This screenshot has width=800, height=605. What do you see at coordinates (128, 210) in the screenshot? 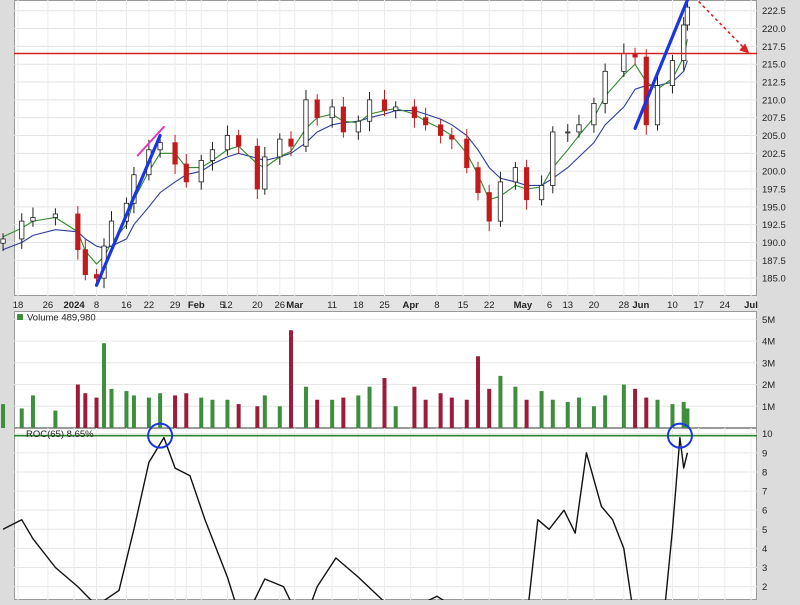
I see `trend-line-january` at bounding box center [128, 210].